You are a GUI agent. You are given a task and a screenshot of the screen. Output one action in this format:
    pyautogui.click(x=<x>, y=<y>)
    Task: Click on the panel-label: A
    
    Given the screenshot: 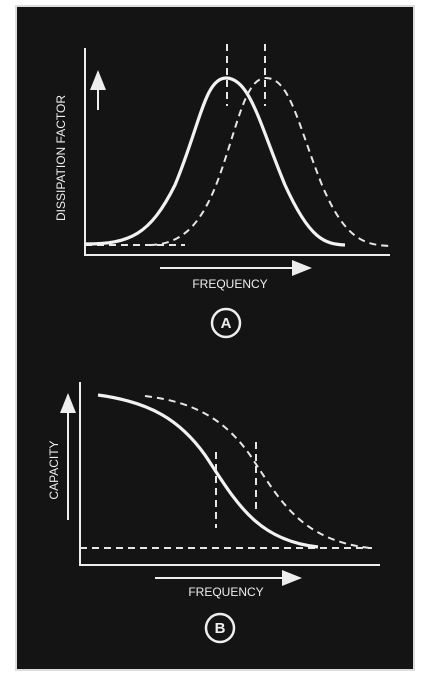 What is the action you would take?
    pyautogui.click(x=226, y=323)
    